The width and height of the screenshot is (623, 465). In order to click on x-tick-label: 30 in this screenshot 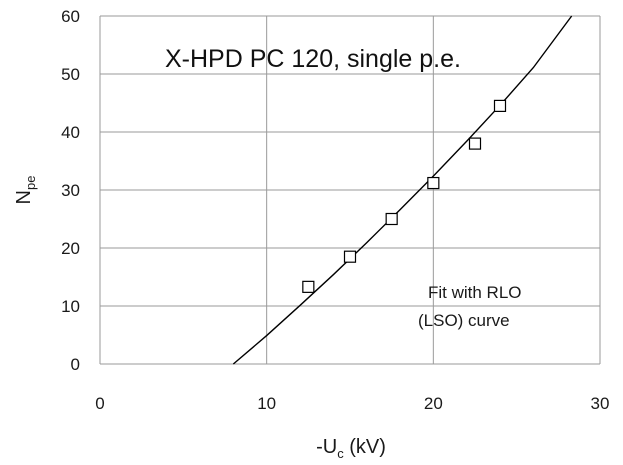, I will do `click(600, 403)`.